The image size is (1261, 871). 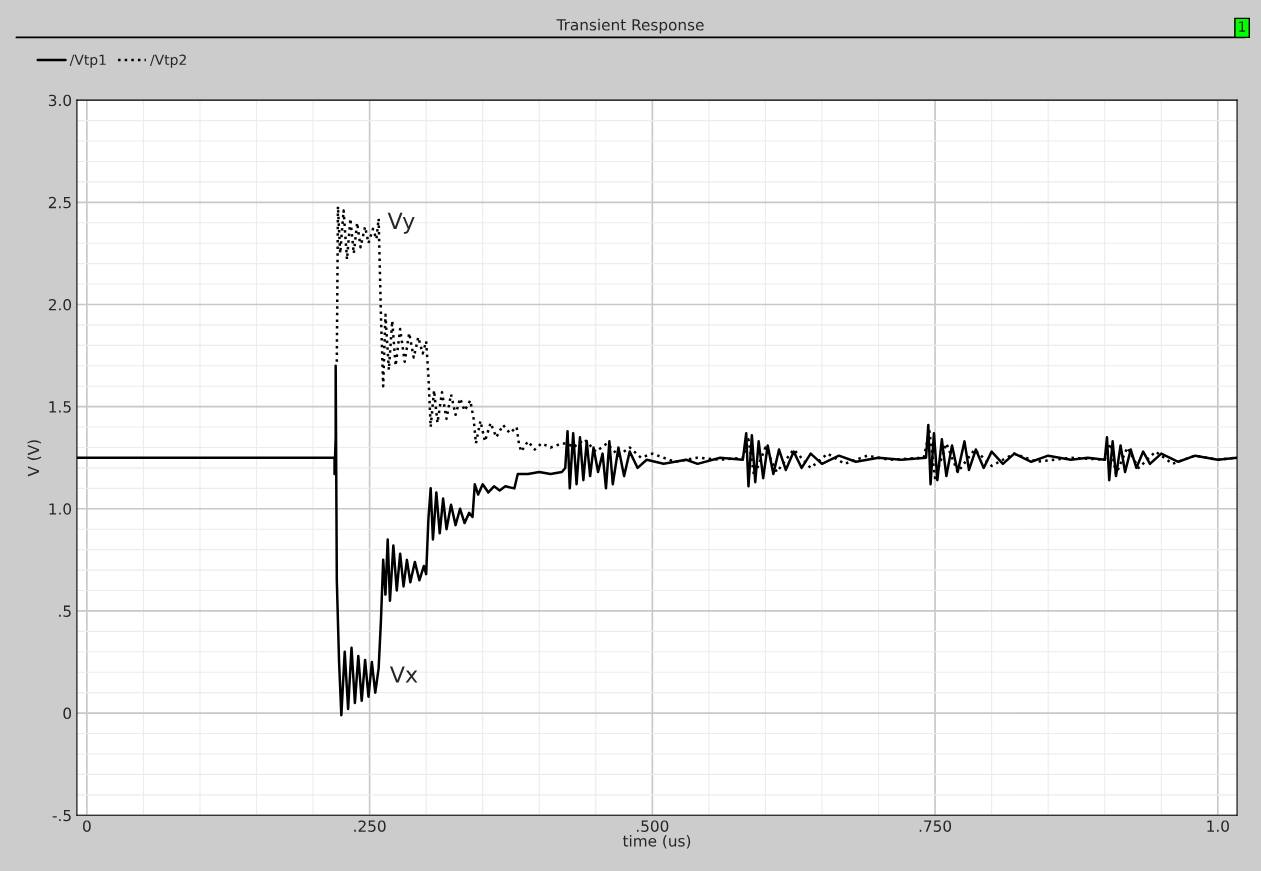 What do you see at coordinates (61, 815) in the screenshot?
I see `y-tick-label: -.5` at bounding box center [61, 815].